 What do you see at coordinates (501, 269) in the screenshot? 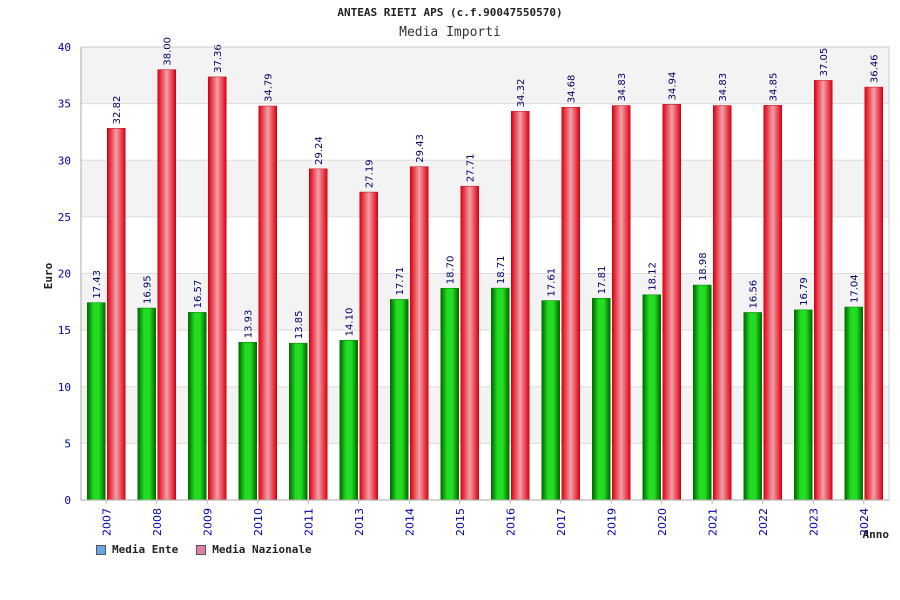
I see `bar-value-label: 18.71` at bounding box center [501, 269].